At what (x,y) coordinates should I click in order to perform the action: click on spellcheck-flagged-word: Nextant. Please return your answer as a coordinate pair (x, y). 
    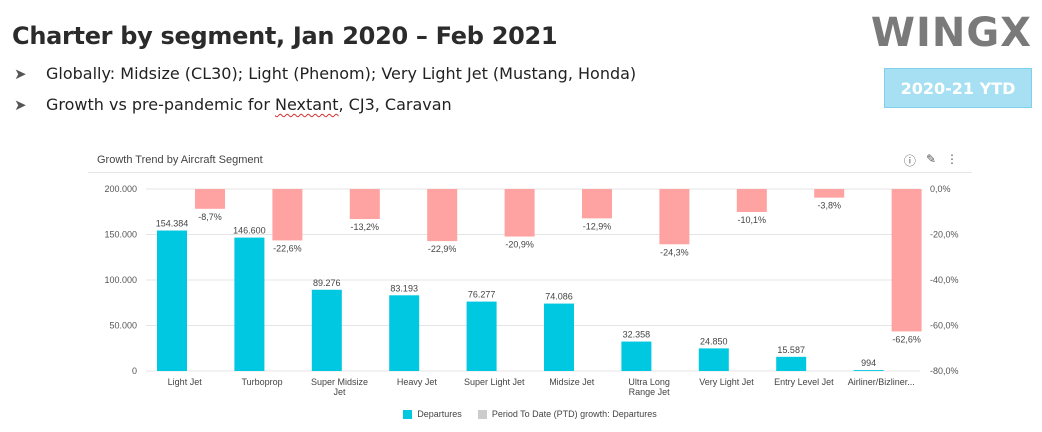
    Looking at the image, I should click on (307, 104).